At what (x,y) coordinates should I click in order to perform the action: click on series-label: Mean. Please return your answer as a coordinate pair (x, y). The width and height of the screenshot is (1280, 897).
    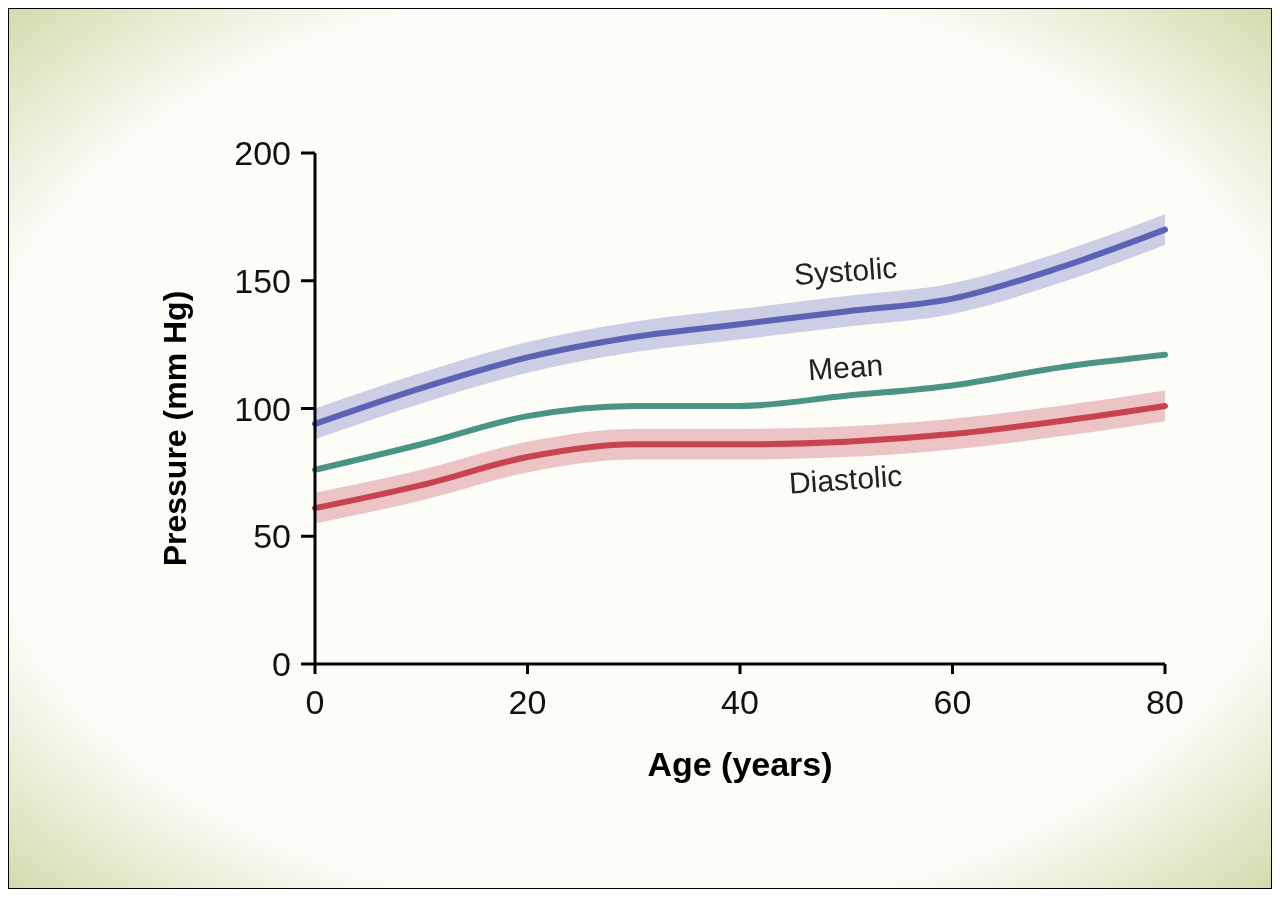
    Looking at the image, I should click on (845, 367).